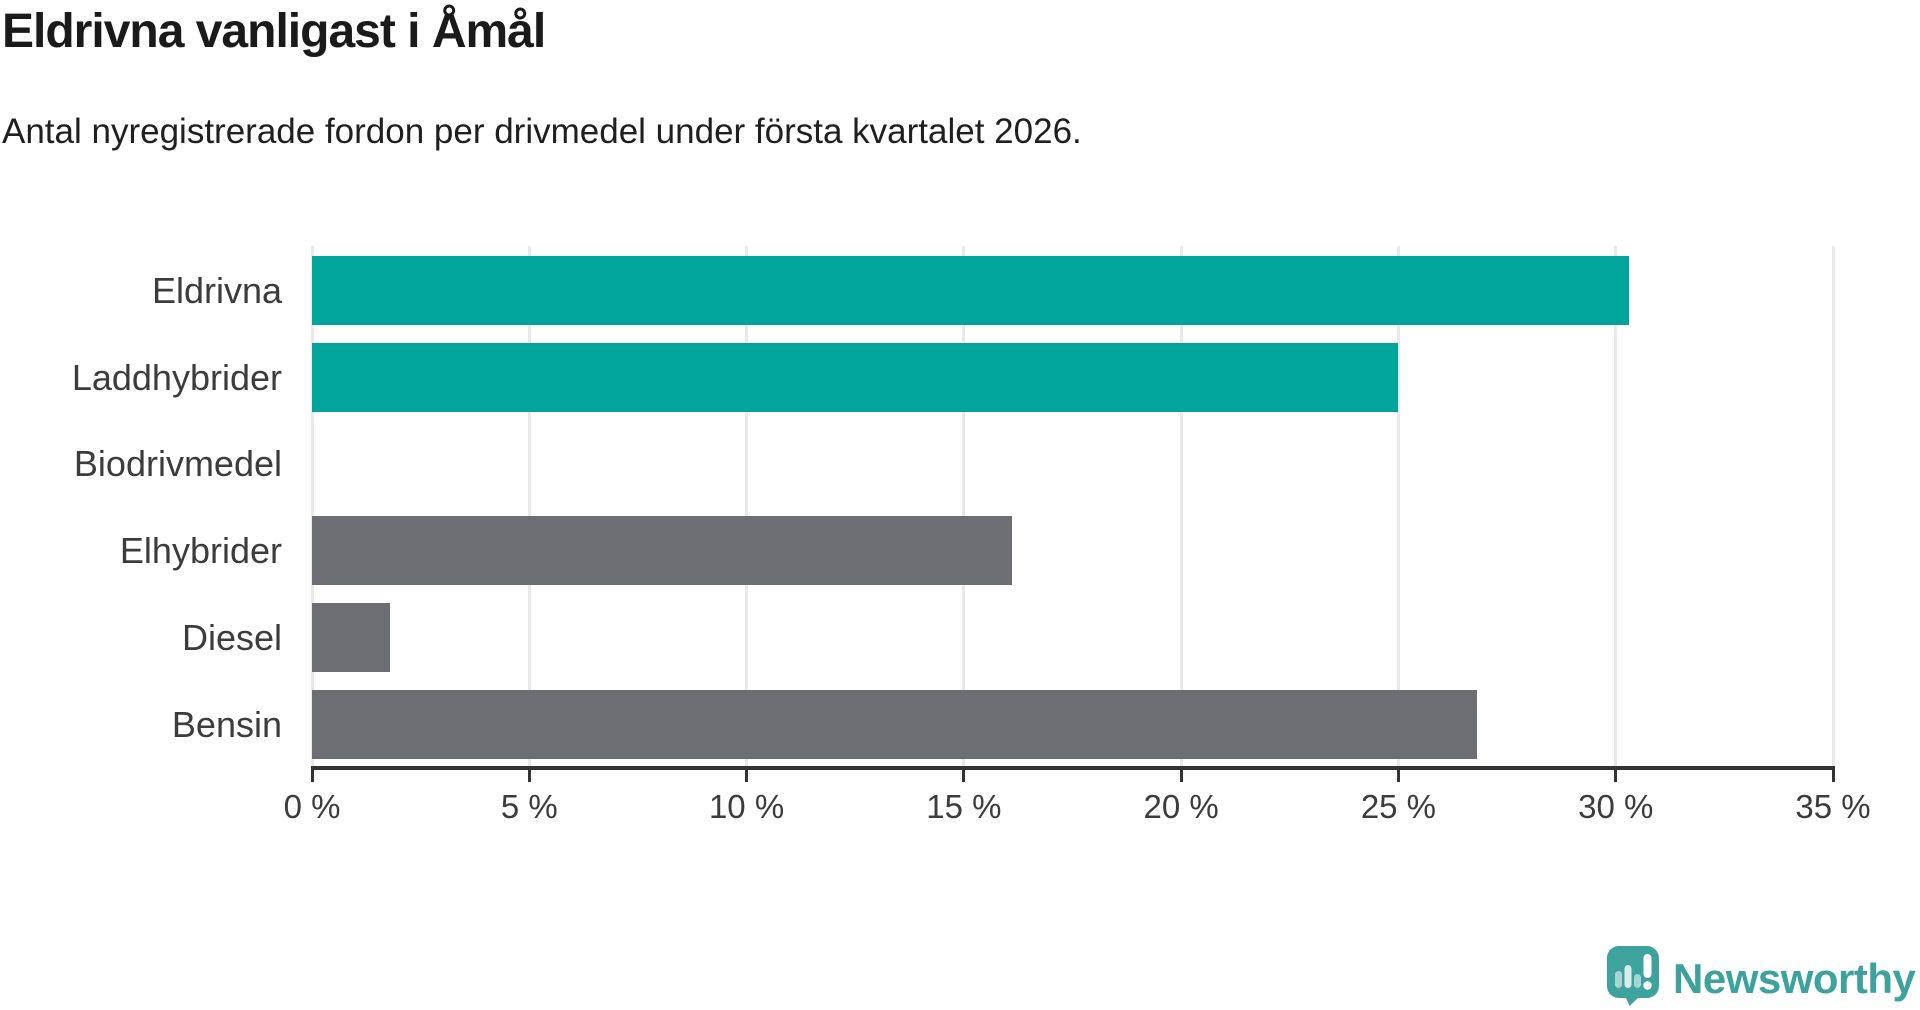  Describe the element at coordinates (226, 724) in the screenshot. I see `category-label: Bensin` at that location.